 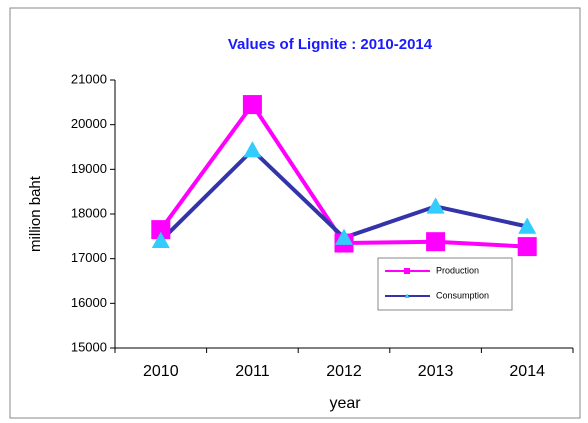 I want to click on x-axis-label: year, so click(x=345, y=403).